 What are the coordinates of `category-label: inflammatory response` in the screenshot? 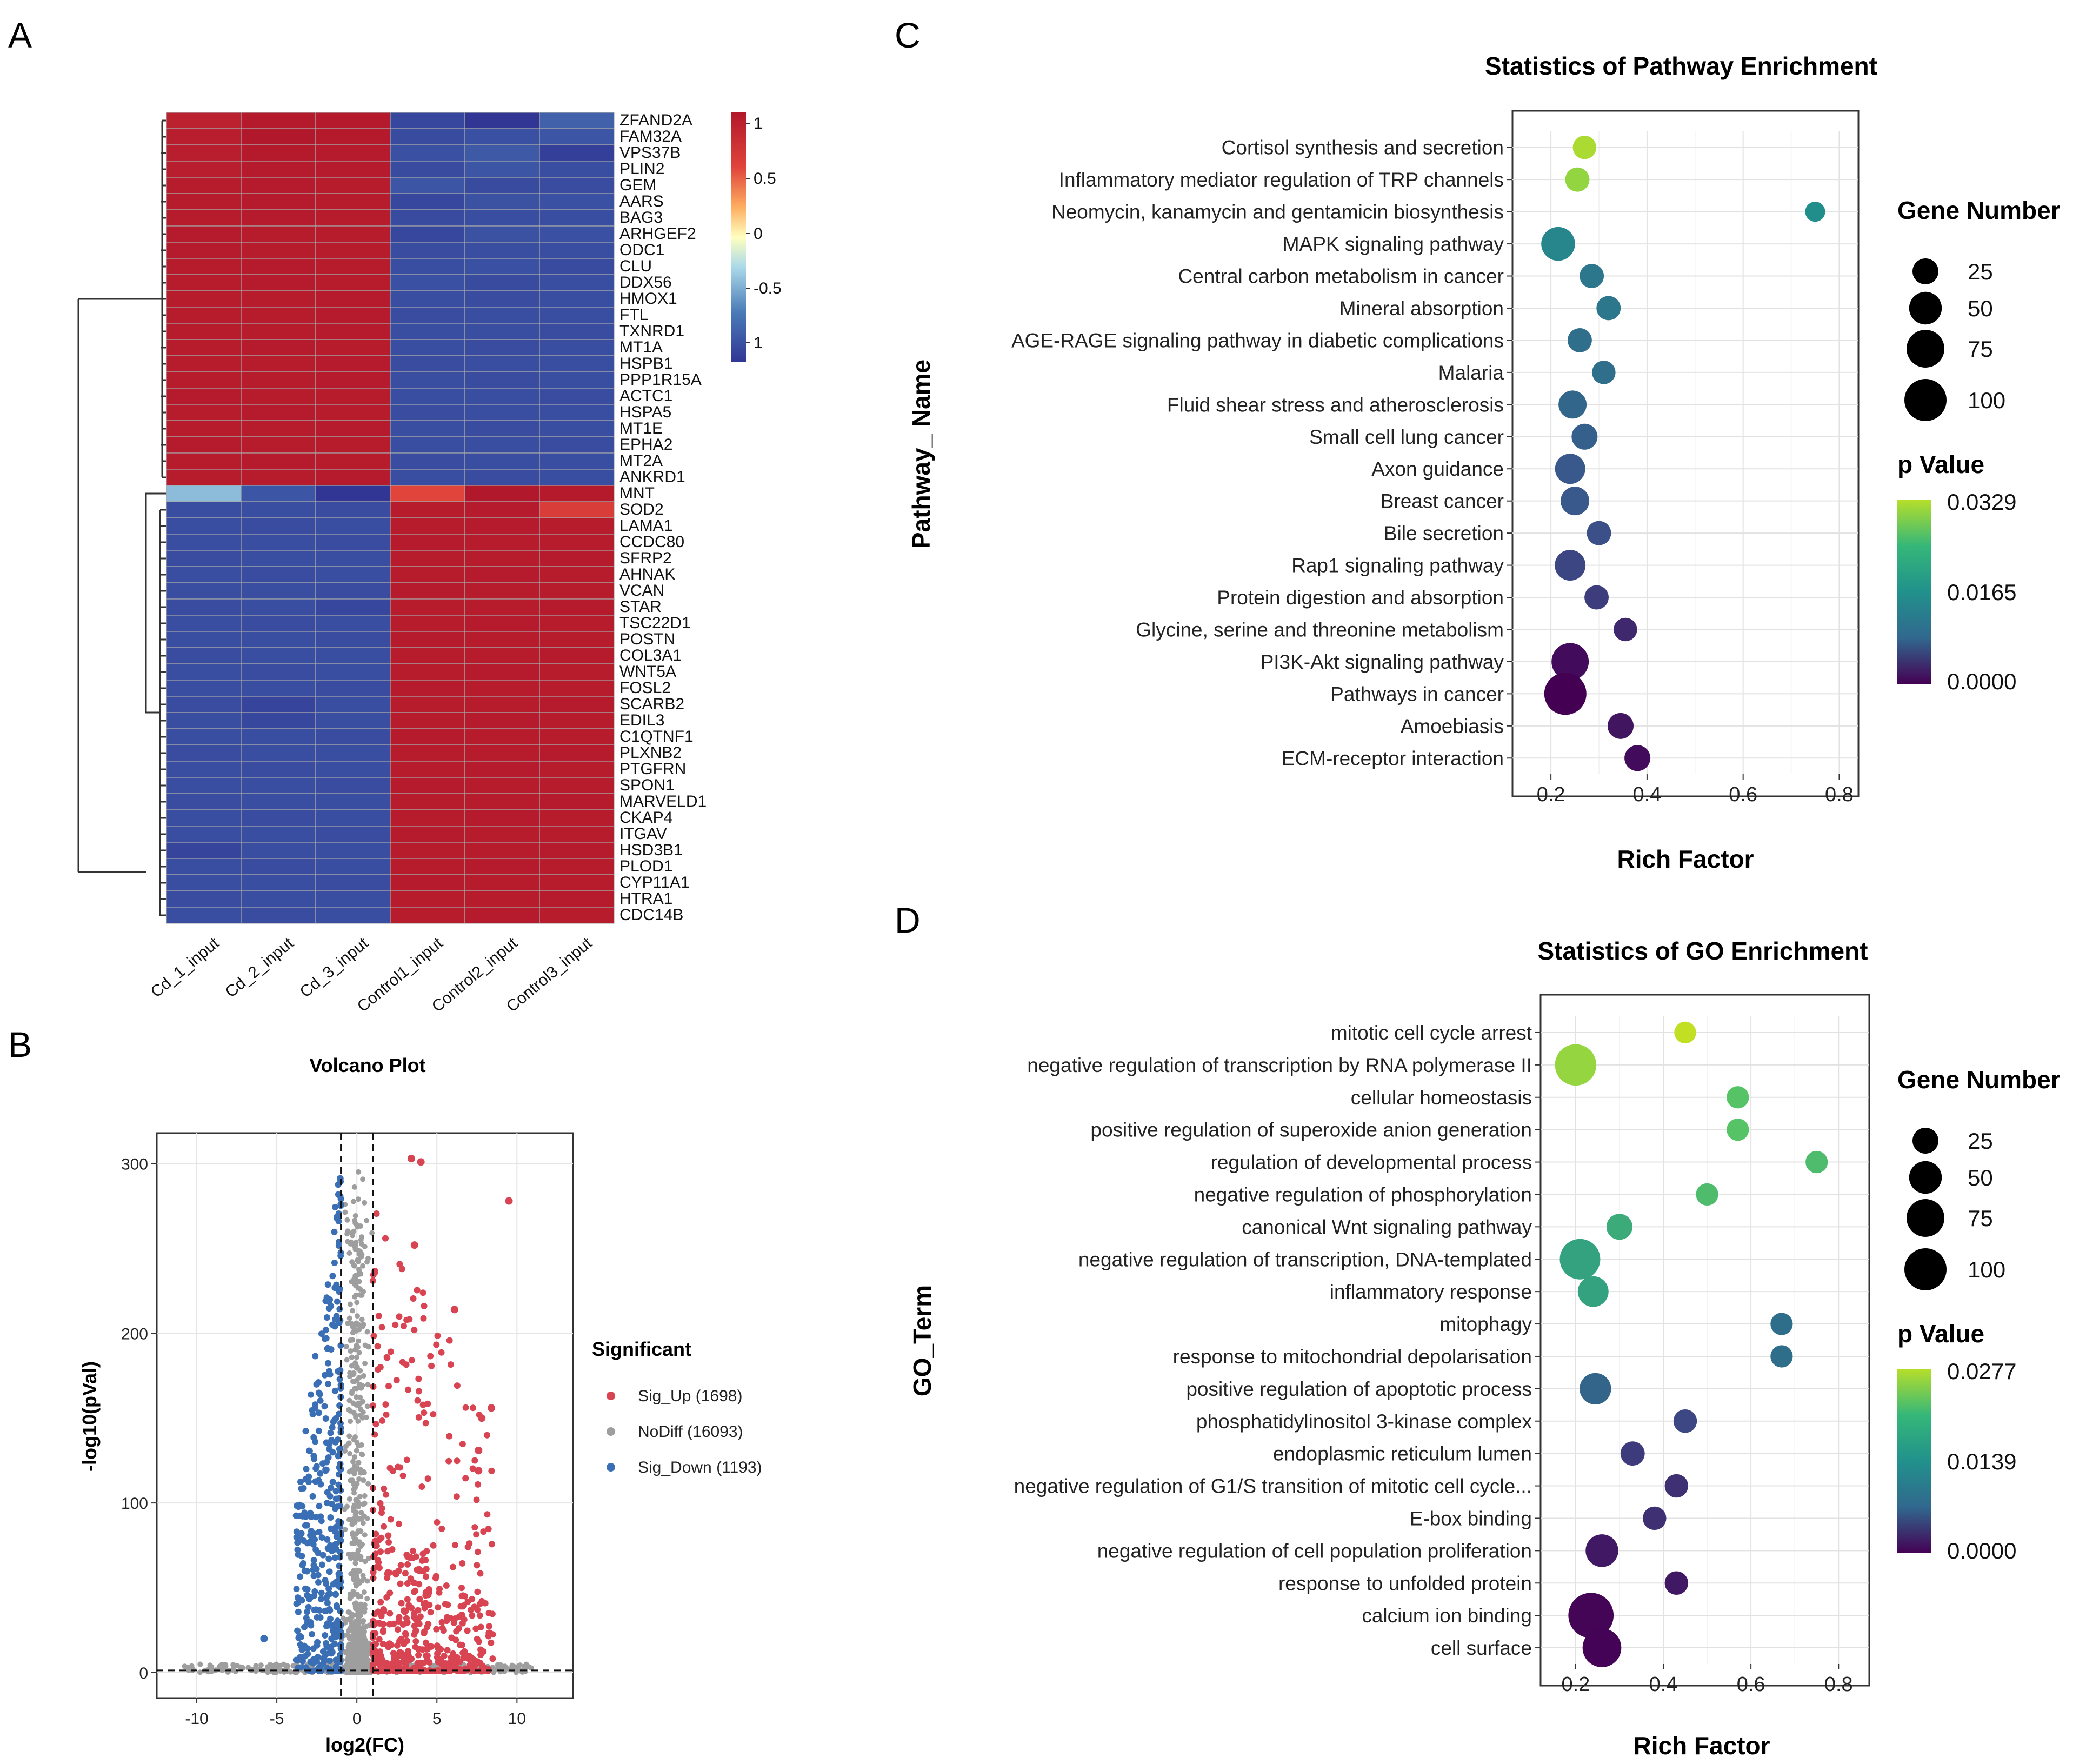 It's located at (1431, 1292).